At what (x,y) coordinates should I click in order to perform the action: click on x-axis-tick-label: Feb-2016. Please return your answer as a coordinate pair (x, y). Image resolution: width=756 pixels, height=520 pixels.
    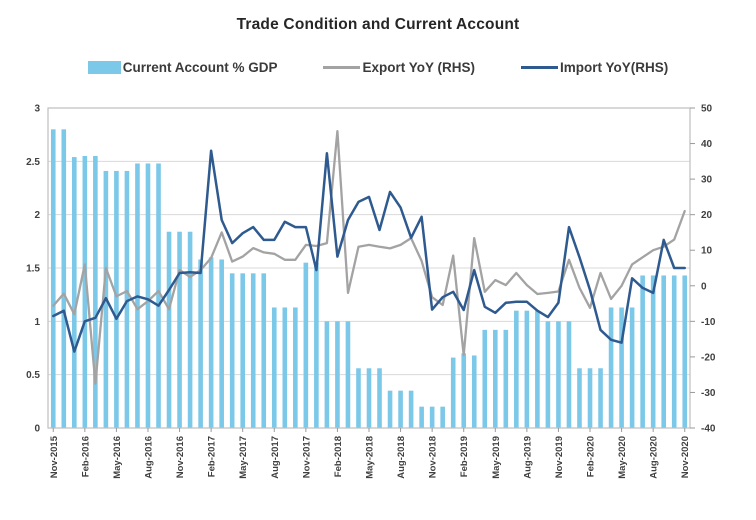
    Looking at the image, I should click on (85, 456).